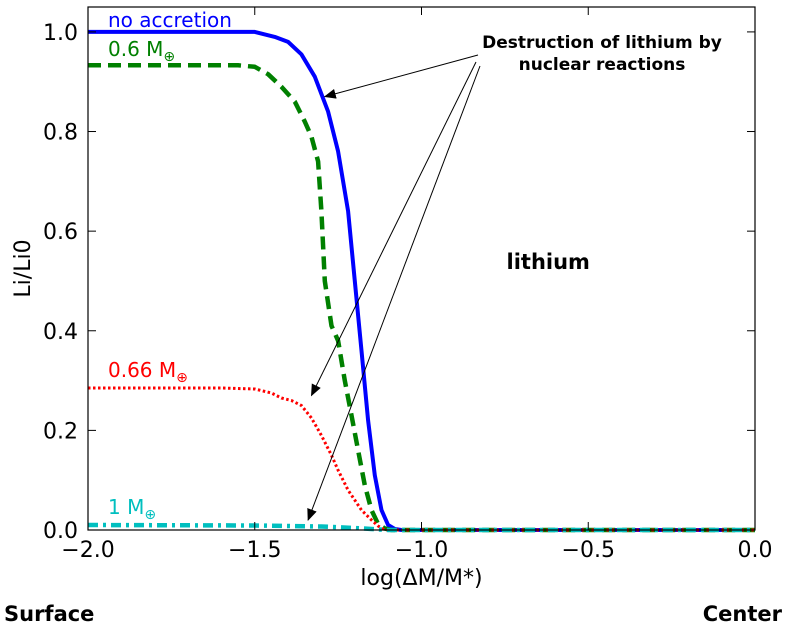  What do you see at coordinates (23, 268) in the screenshot?
I see `y-axis-label: Li/Li0` at bounding box center [23, 268].